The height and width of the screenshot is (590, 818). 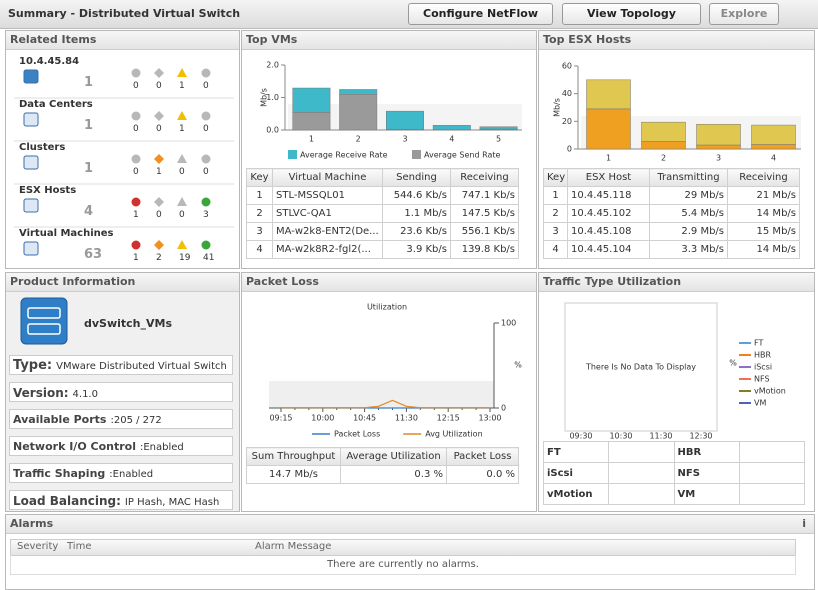 I want to click on traffic-table: FT HBR iScsi NFS vMotion VM, so click(x=674, y=473).